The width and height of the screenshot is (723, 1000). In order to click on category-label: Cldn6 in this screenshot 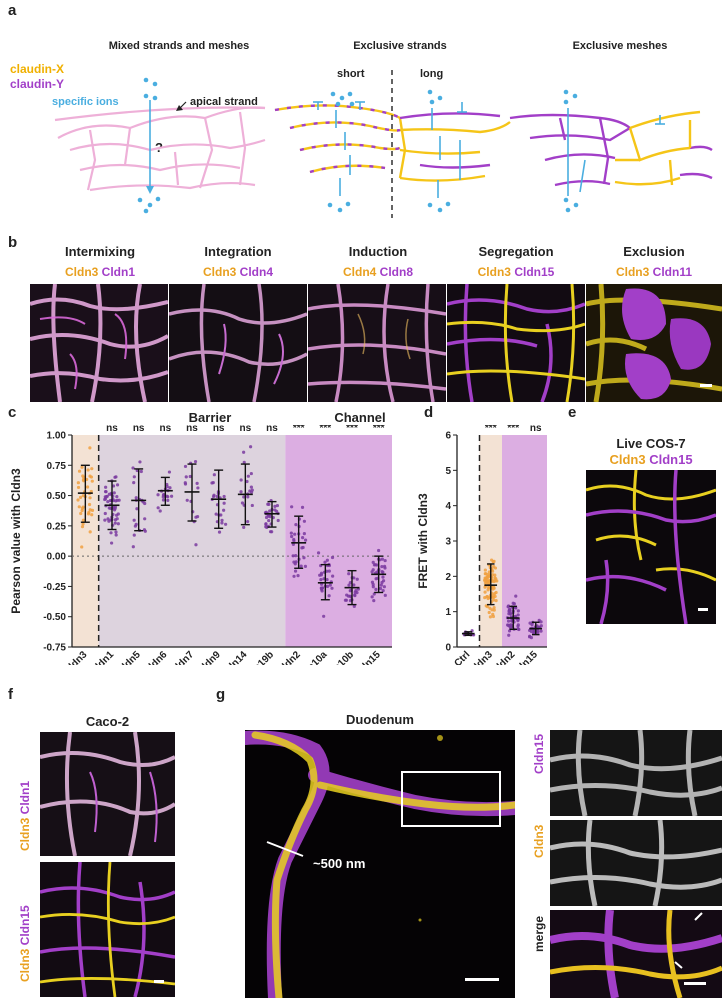, I will do `click(156, 657)`.